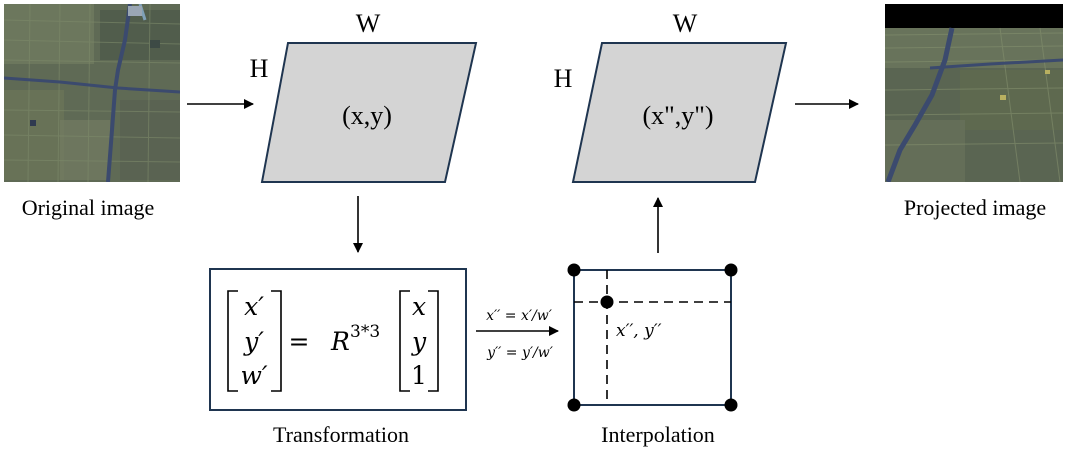 The width and height of the screenshot is (1067, 452). Describe the element at coordinates (974, 93) in the screenshot. I see `projected-image` at that location.